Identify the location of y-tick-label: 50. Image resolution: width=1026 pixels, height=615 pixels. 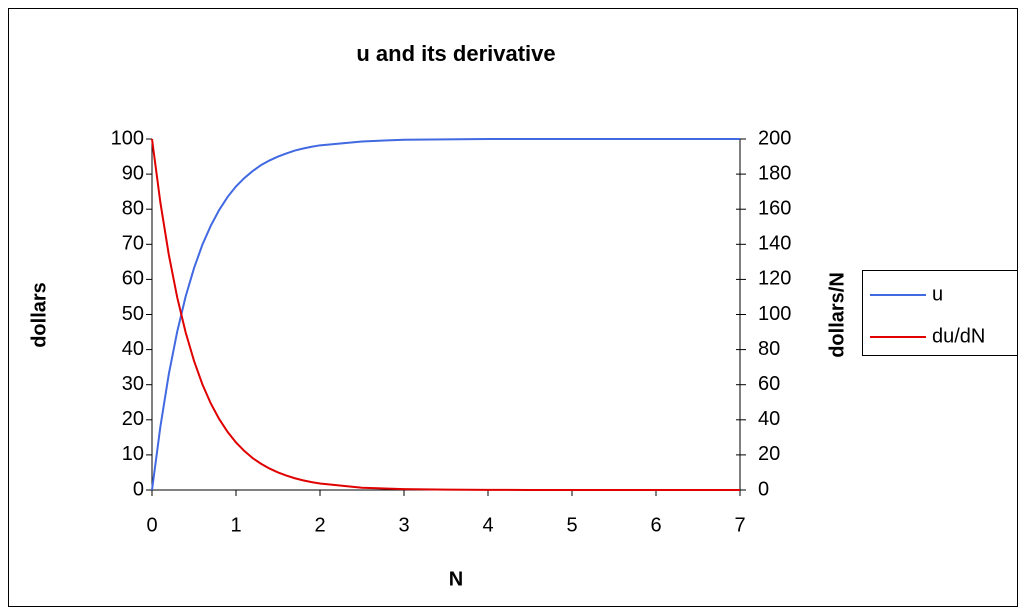
(133, 314).